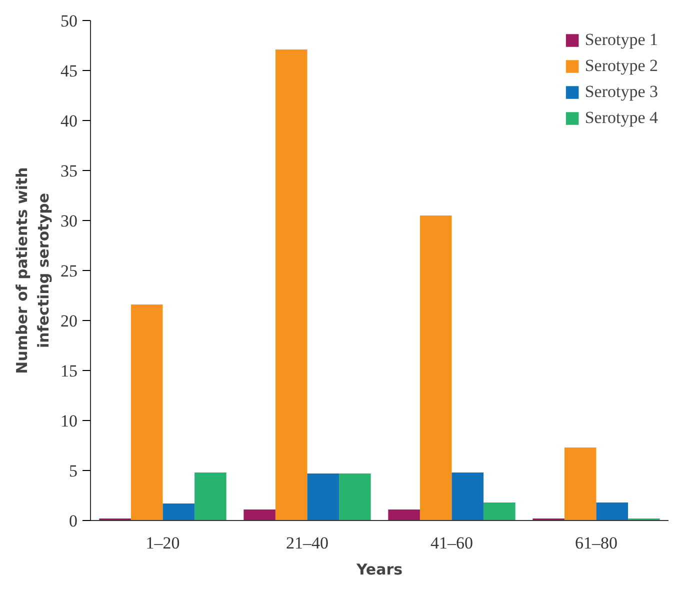 The height and width of the screenshot is (590, 673). I want to click on y-tick-label: 25, so click(69, 271).